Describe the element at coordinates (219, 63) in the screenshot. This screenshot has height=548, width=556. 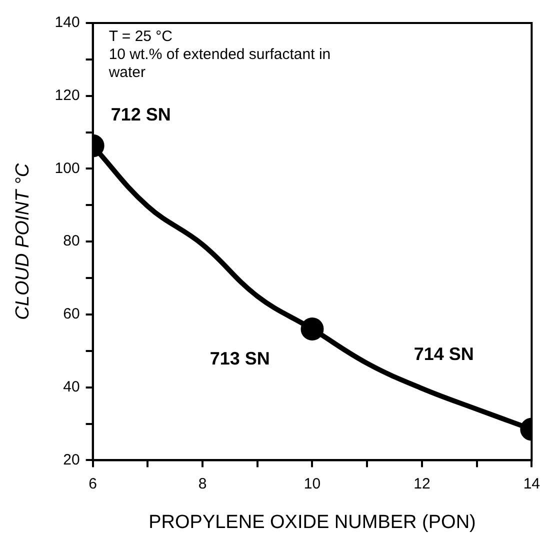
I see `annotation: 10 wt.% of extended surfactant in water` at that location.